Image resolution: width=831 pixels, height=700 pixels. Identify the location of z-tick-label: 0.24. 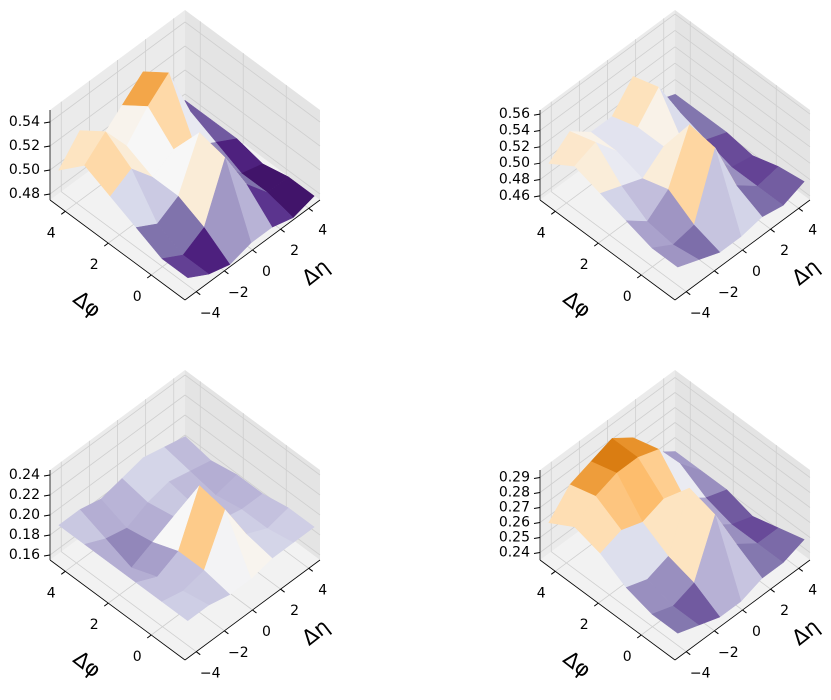
(514, 553).